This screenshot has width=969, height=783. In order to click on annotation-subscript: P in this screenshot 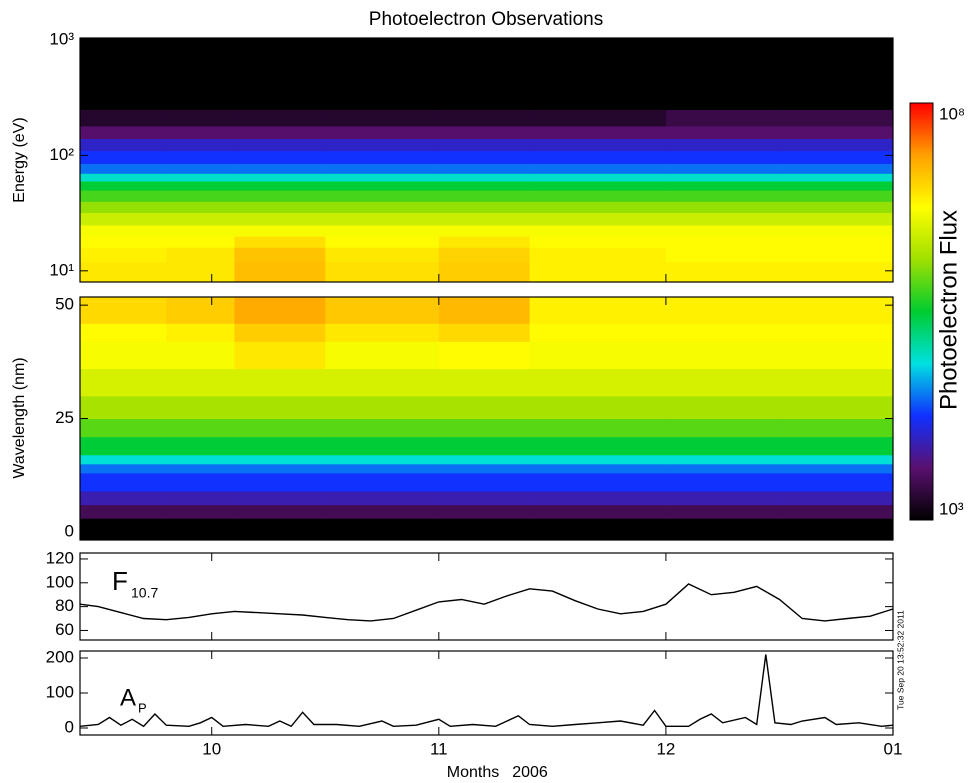, I will do `click(142, 707)`.